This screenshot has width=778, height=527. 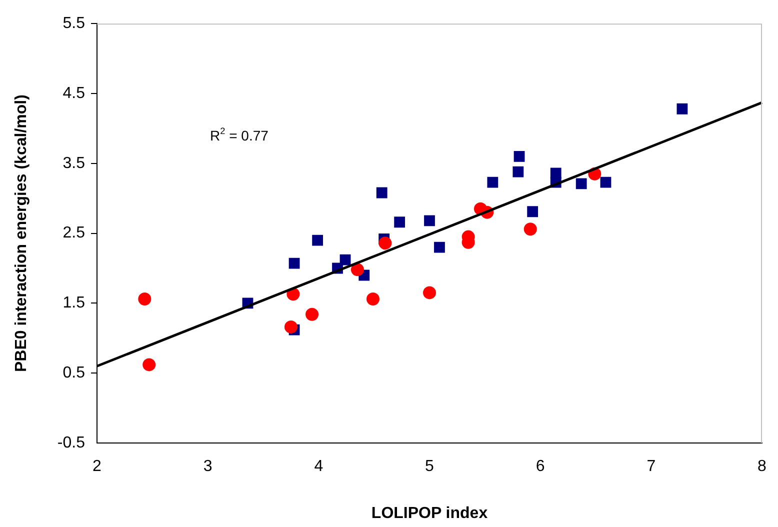 I want to click on y-tick-label: 5.5, so click(x=74, y=23).